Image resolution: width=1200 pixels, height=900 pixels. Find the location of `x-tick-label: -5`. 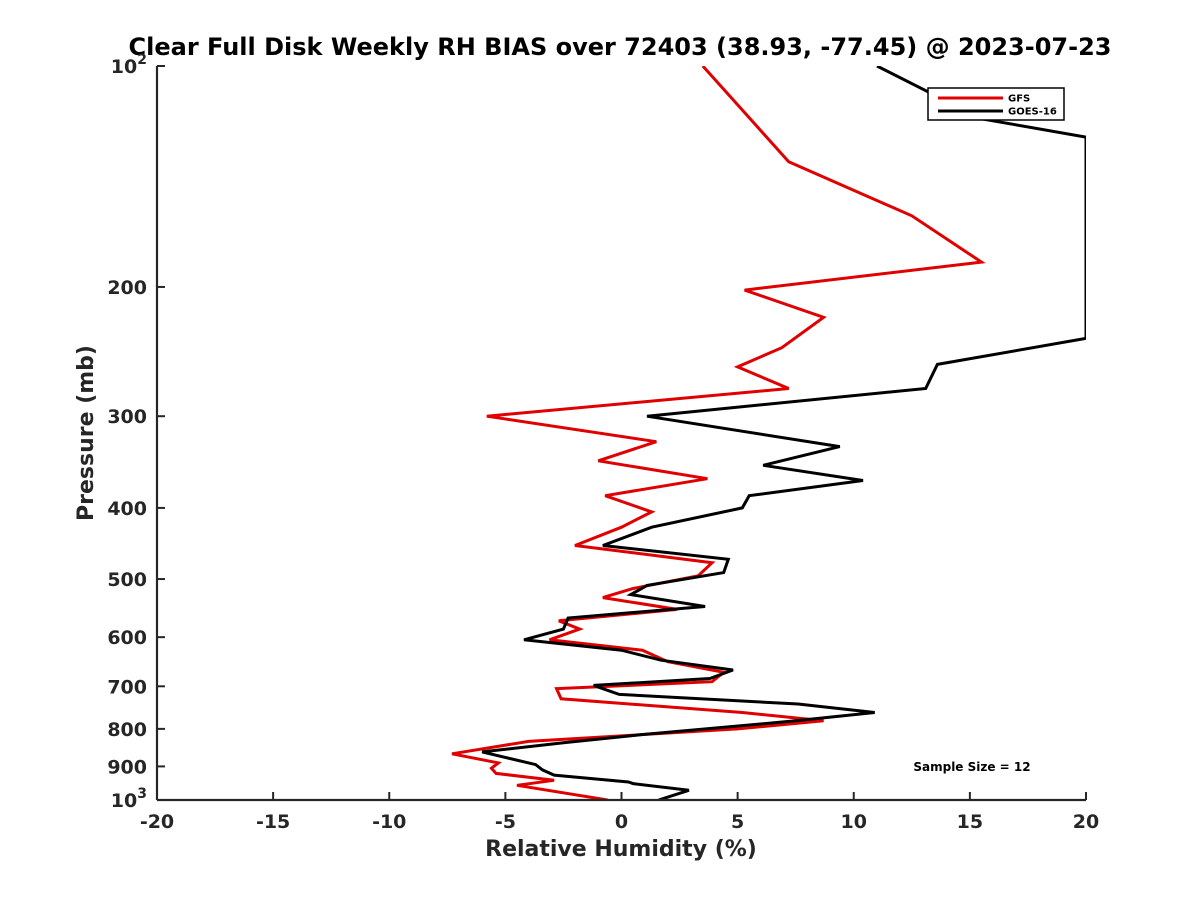

x-tick-label: -5 is located at coordinates (505, 822).